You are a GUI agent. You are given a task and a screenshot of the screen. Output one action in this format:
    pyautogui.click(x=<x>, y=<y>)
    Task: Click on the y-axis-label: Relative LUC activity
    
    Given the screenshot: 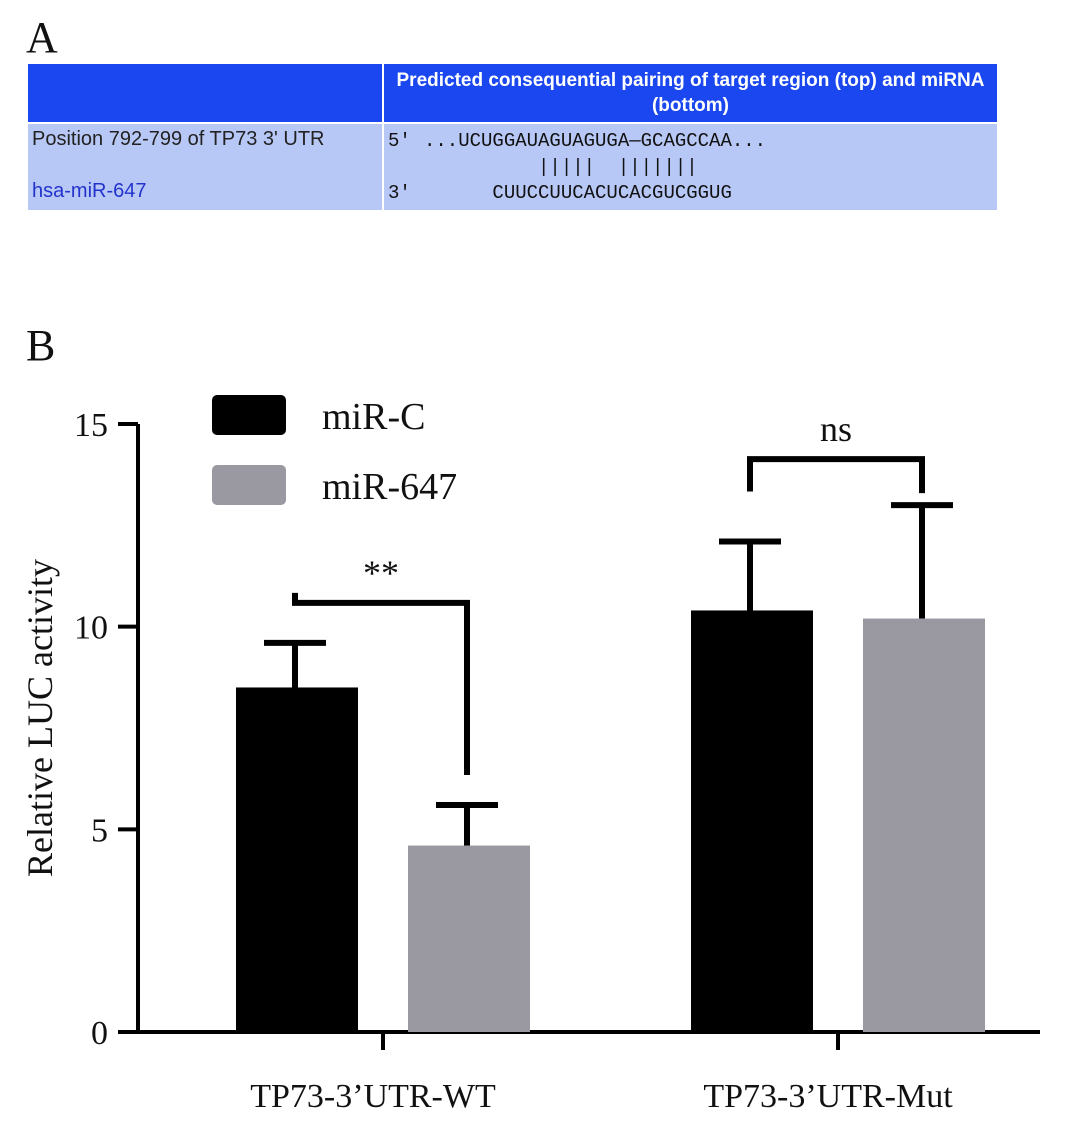 What is the action you would take?
    pyautogui.click(x=40, y=718)
    